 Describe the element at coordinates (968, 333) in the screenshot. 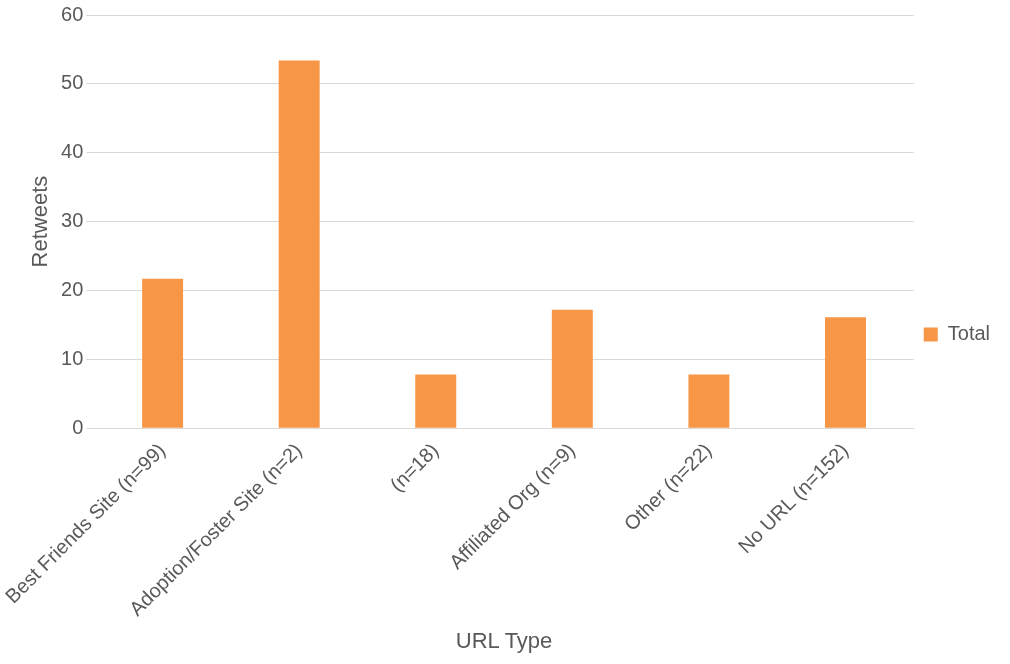

I see `legend-label: Total` at that location.